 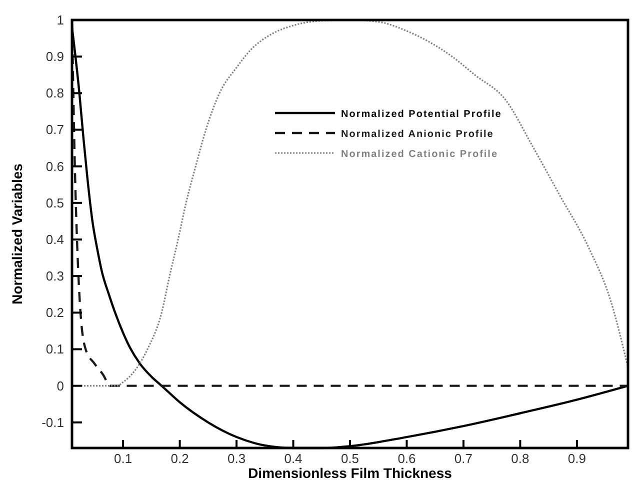 What do you see at coordinates (60, 386) in the screenshot?
I see `y-tick-label: 0` at bounding box center [60, 386].